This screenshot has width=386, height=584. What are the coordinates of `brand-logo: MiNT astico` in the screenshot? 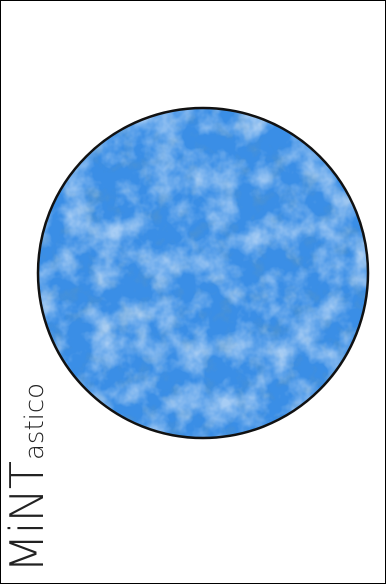 It's located at (26, 292).